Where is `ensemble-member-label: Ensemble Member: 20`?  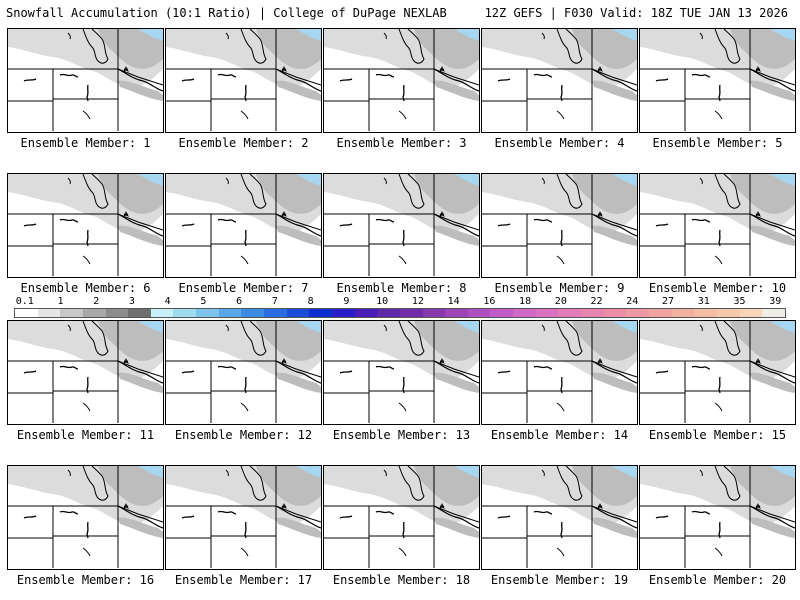 ensemble-member-label: Ensemble Member: 20 is located at coordinates (717, 580).